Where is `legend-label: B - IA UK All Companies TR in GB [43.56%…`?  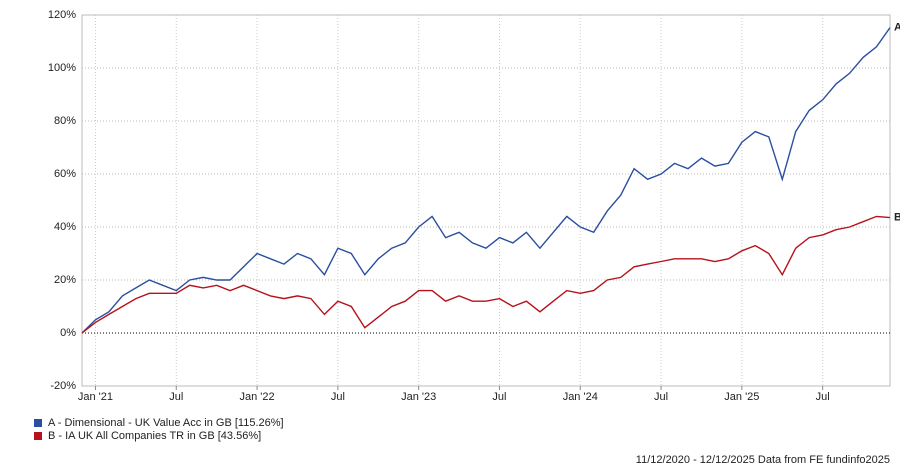 legend-label: B - IA UK All Companies TR in GB [43.56%… is located at coordinates (154, 436).